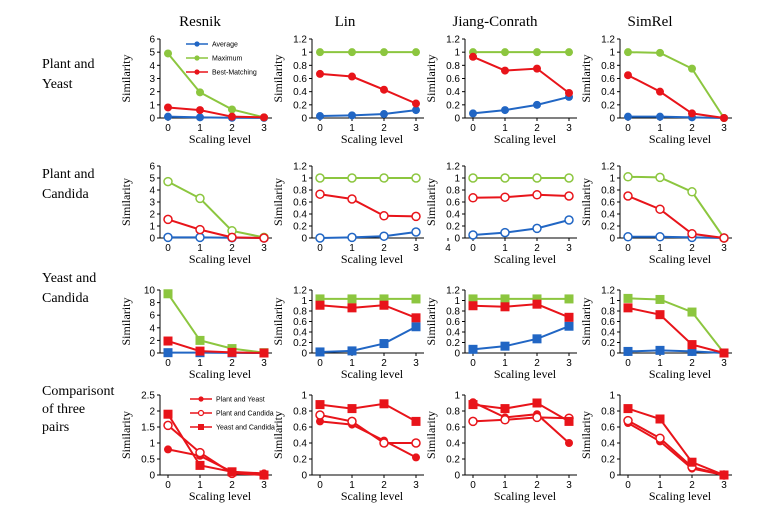 The width and height of the screenshot is (768, 514). What do you see at coordinates (521, 412) in the screenshot?
I see `series-line-yeast-and-candida` at bounding box center [521, 412].